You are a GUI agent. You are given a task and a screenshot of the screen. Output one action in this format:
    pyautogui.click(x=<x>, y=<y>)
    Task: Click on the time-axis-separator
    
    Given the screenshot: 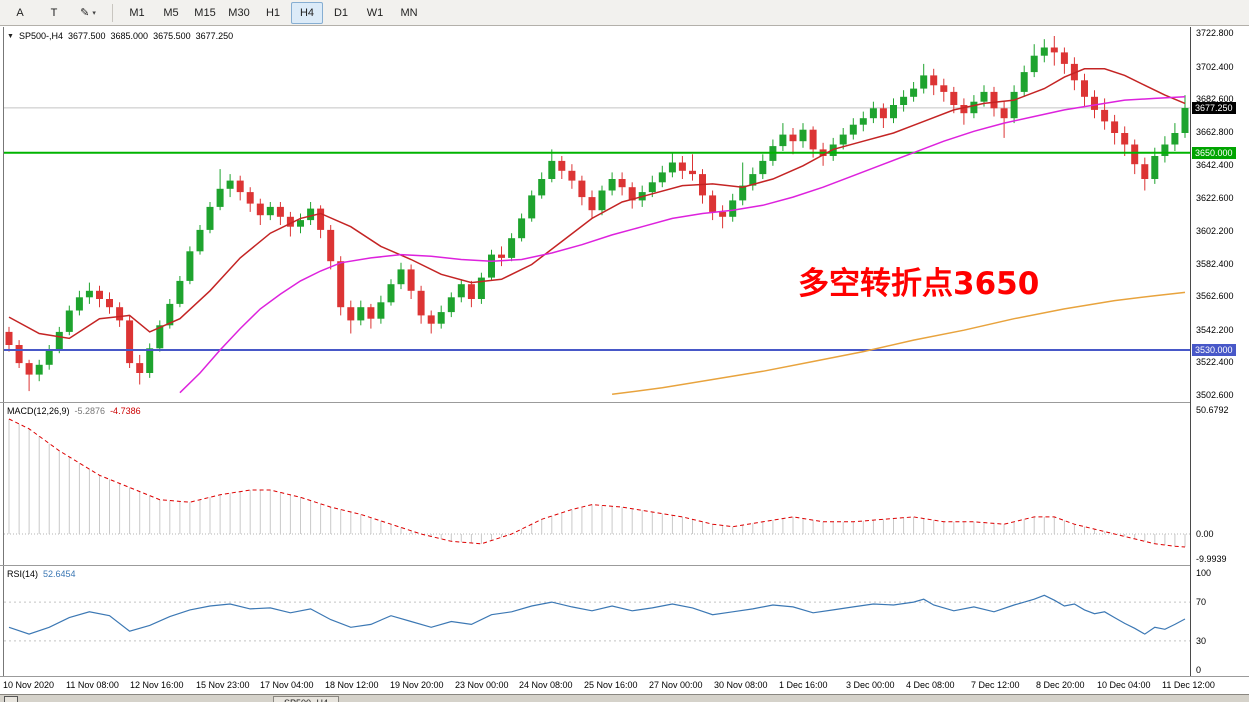 What is the action you would take?
    pyautogui.click(x=624, y=676)
    